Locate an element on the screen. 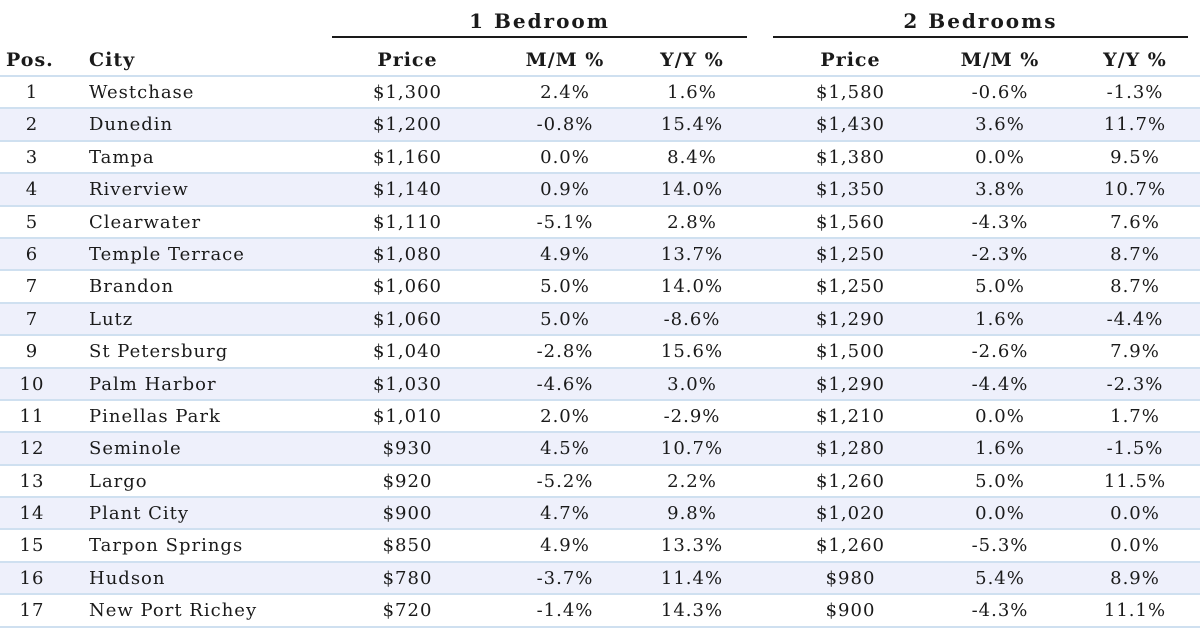 Image resolution: width=1200 pixels, height=628 pixels. price-1br-cell: $1,160 is located at coordinates (407, 157).